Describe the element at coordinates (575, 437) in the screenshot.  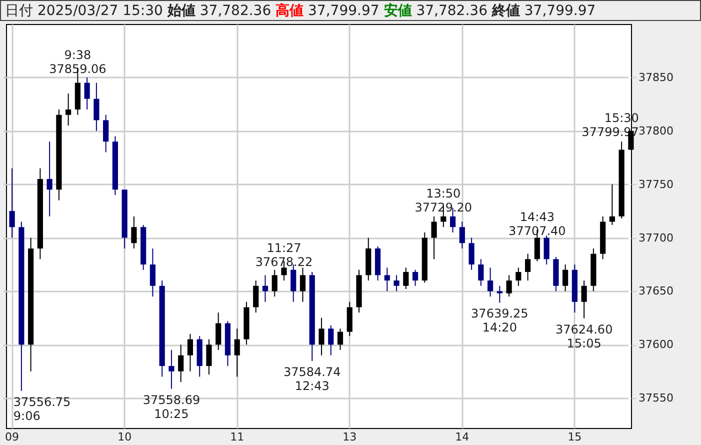
I see `x-tick-label: 15` at that location.